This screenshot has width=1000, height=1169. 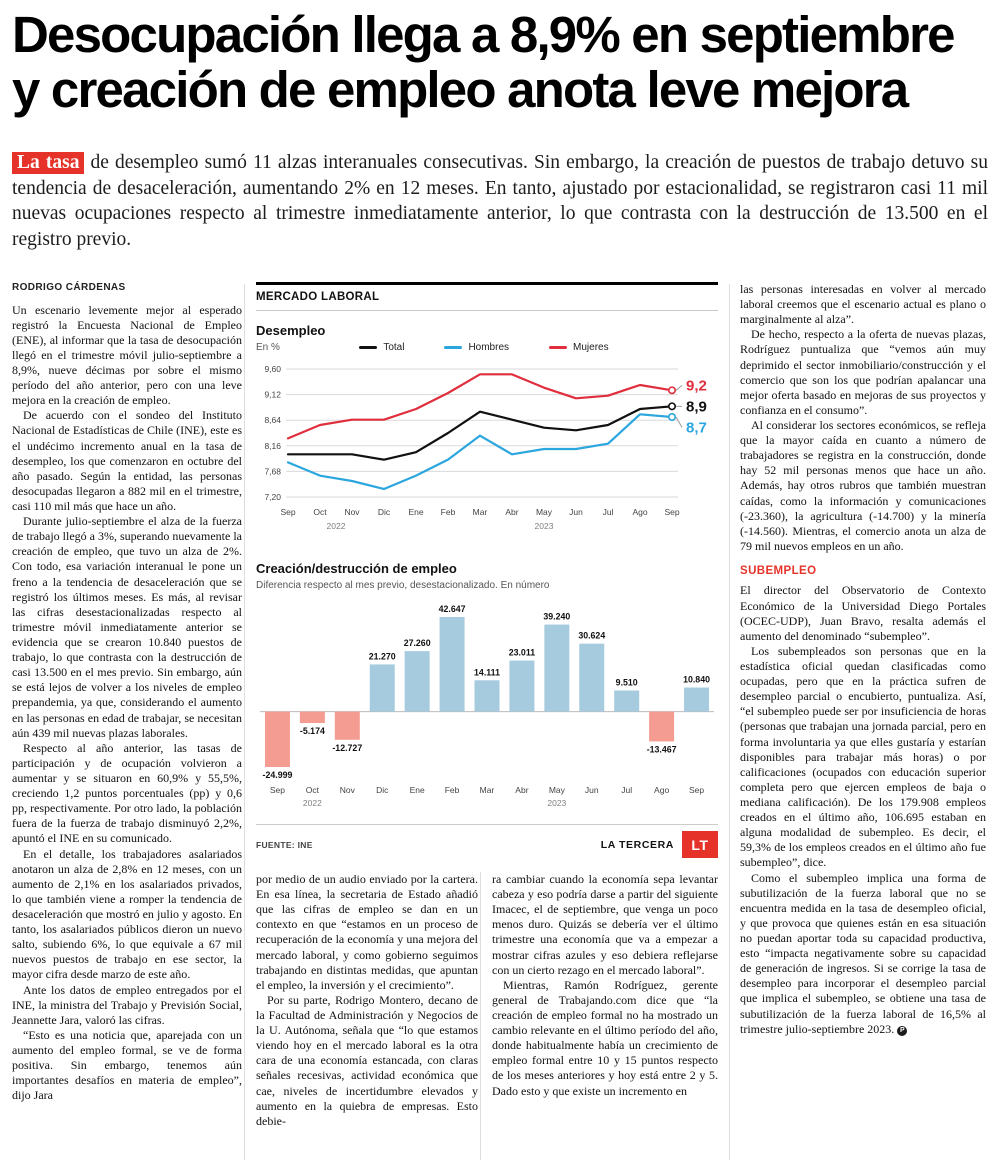 What do you see at coordinates (453, 347) in the screenshot?
I see `legend-swatch-hombres` at bounding box center [453, 347].